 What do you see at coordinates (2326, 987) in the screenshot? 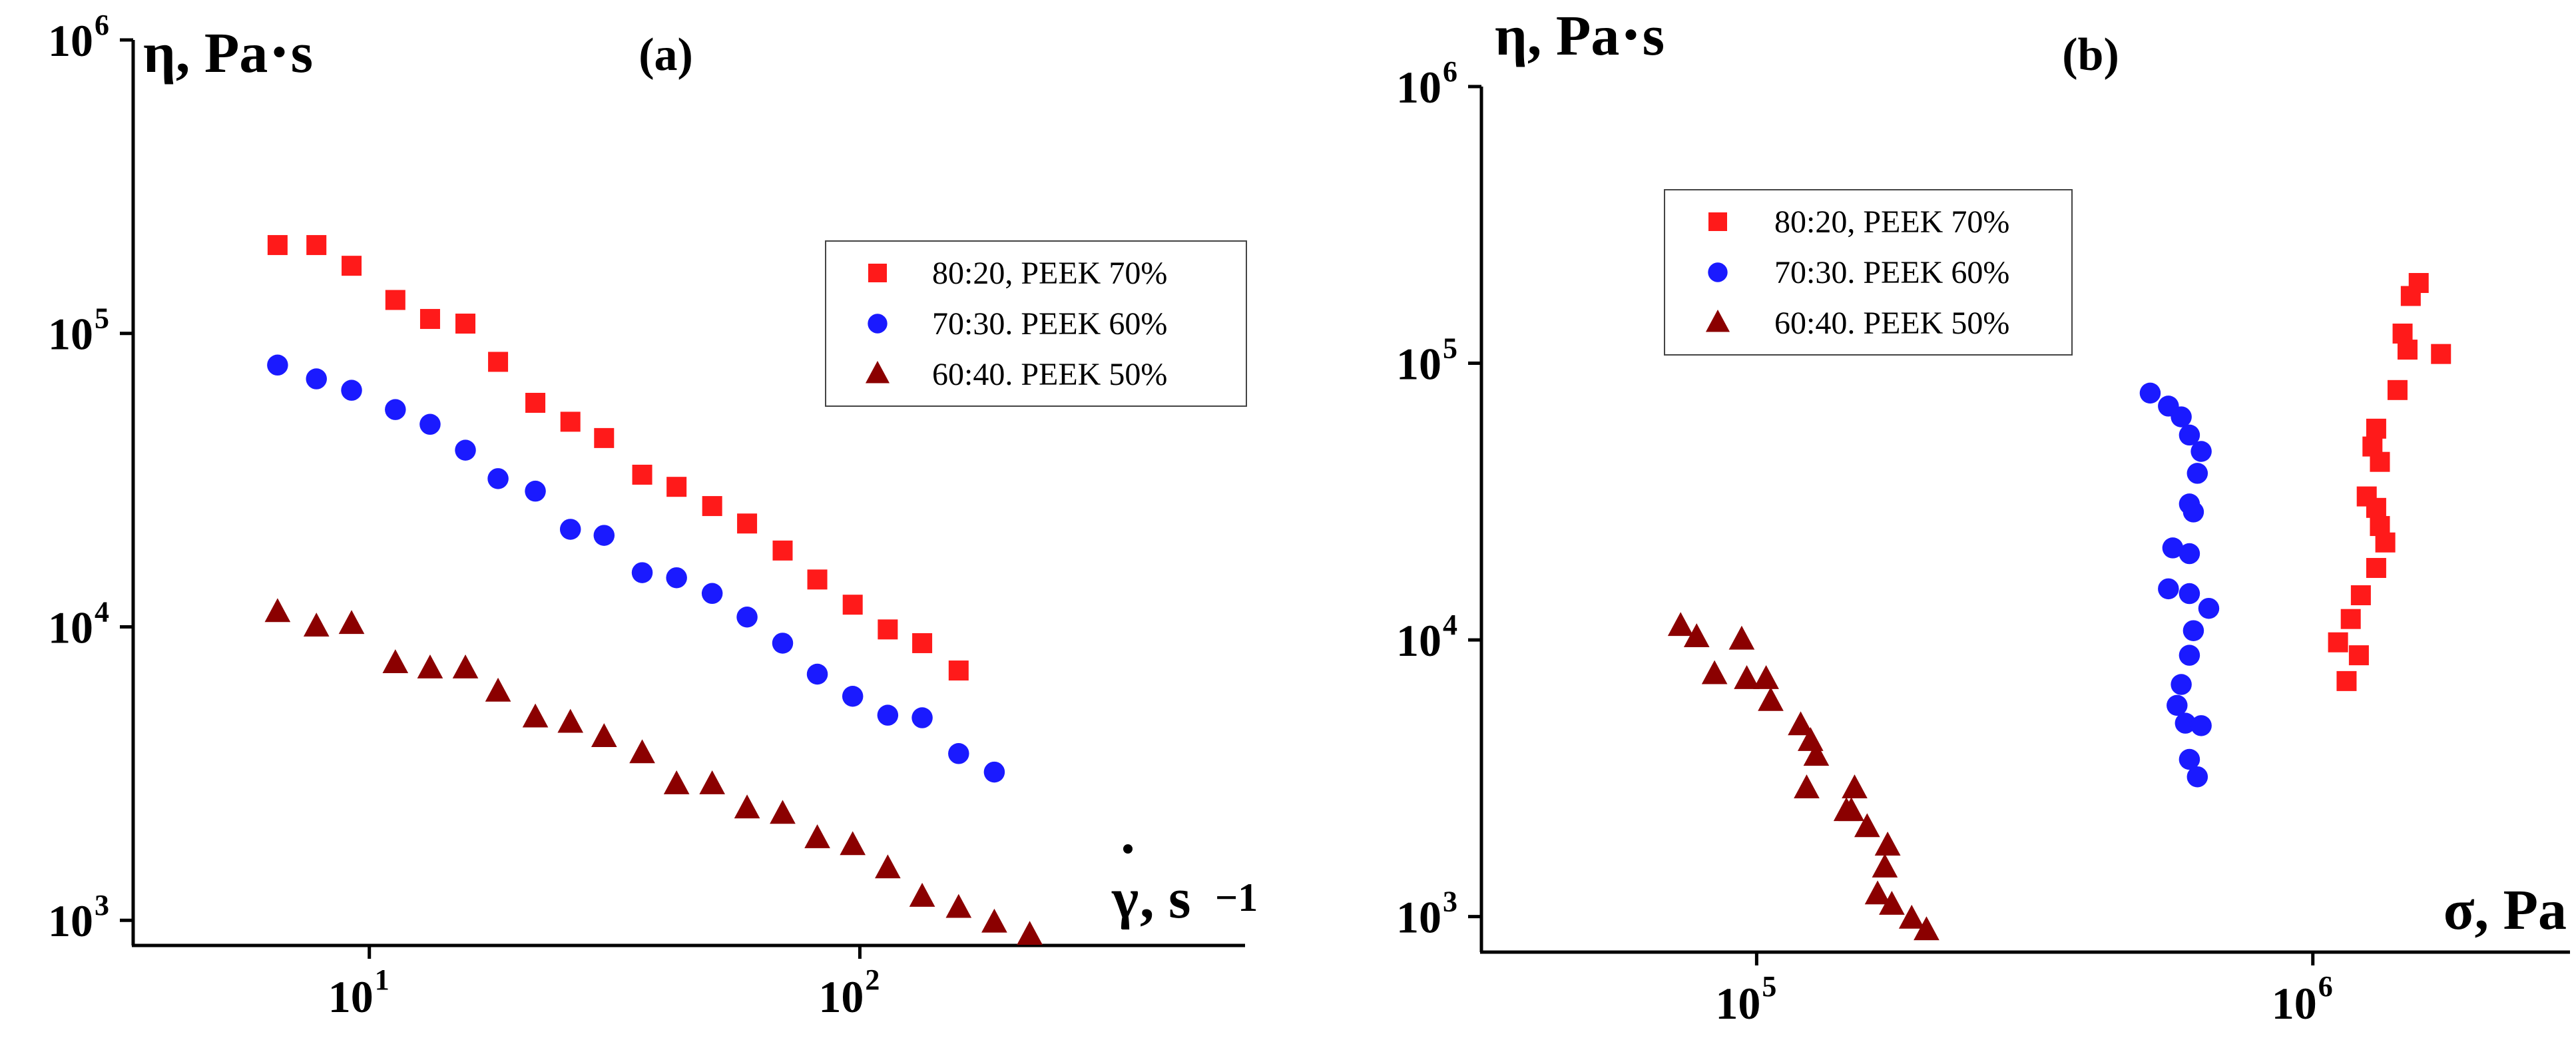
I see `x-tick-exponent: 6` at bounding box center [2326, 987].